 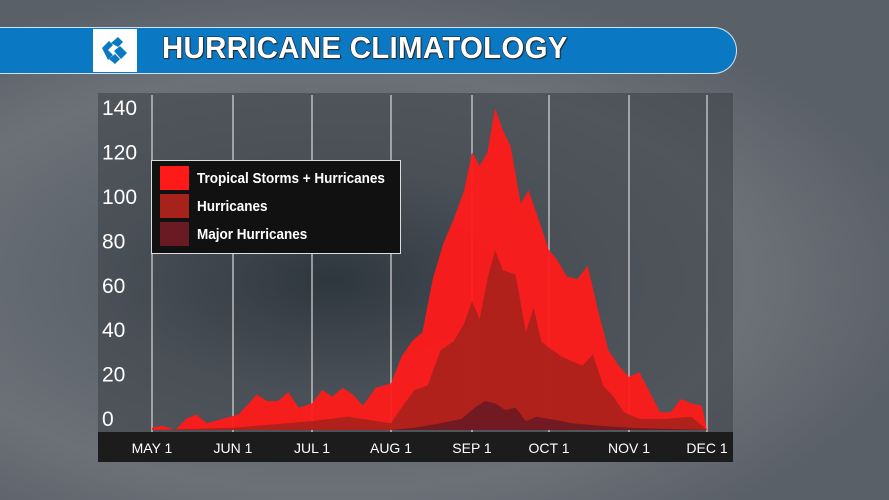 I want to click on legend-item-hurricanes: Hurricanes, so click(x=217, y=206).